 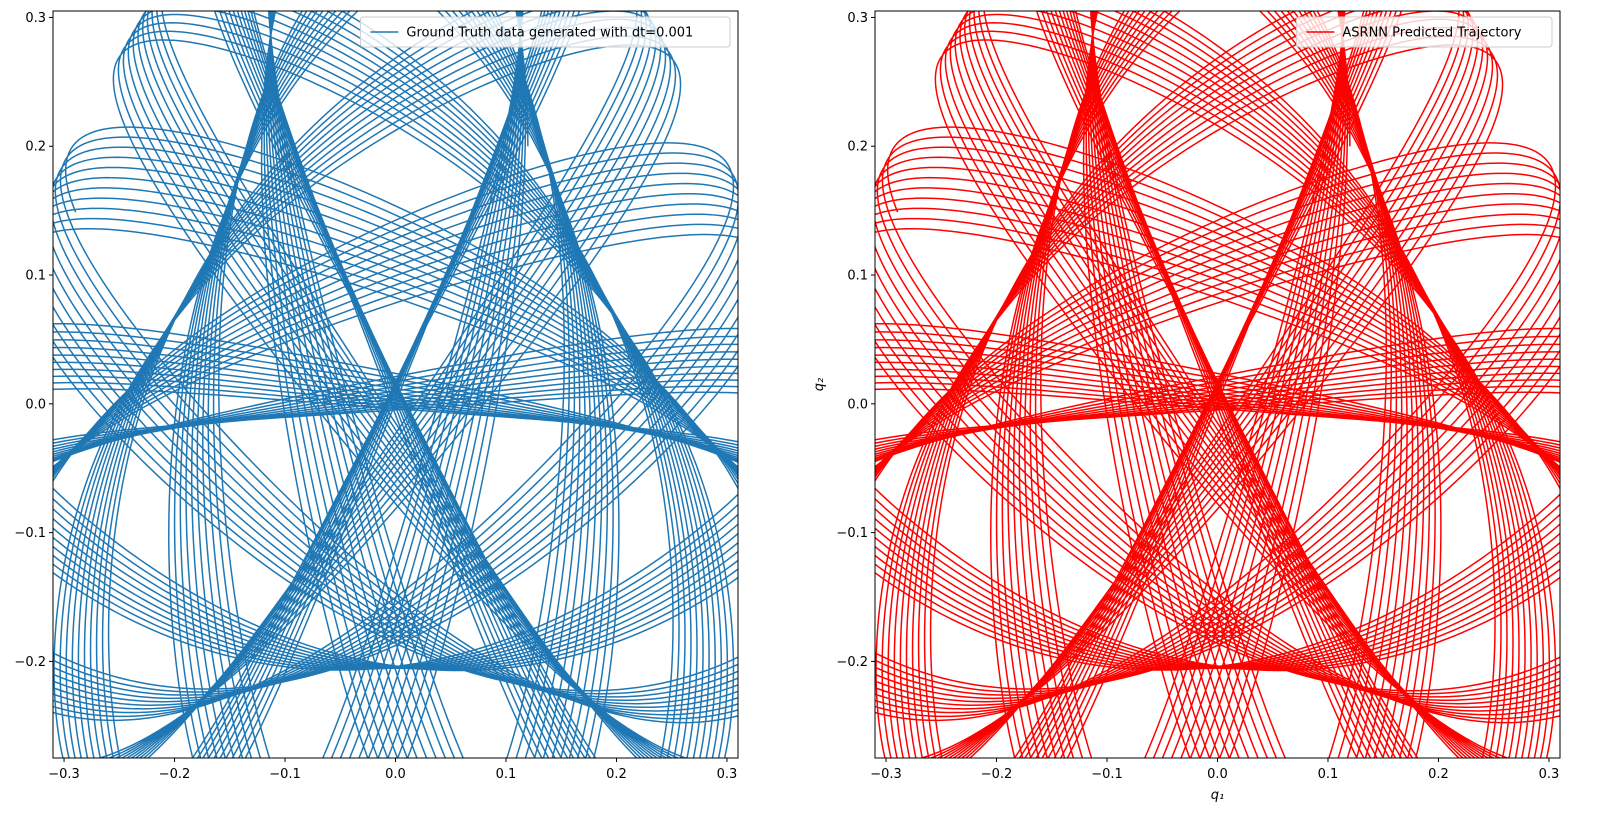 What do you see at coordinates (819, 384) in the screenshot?
I see `y-axis-label: q₂` at bounding box center [819, 384].